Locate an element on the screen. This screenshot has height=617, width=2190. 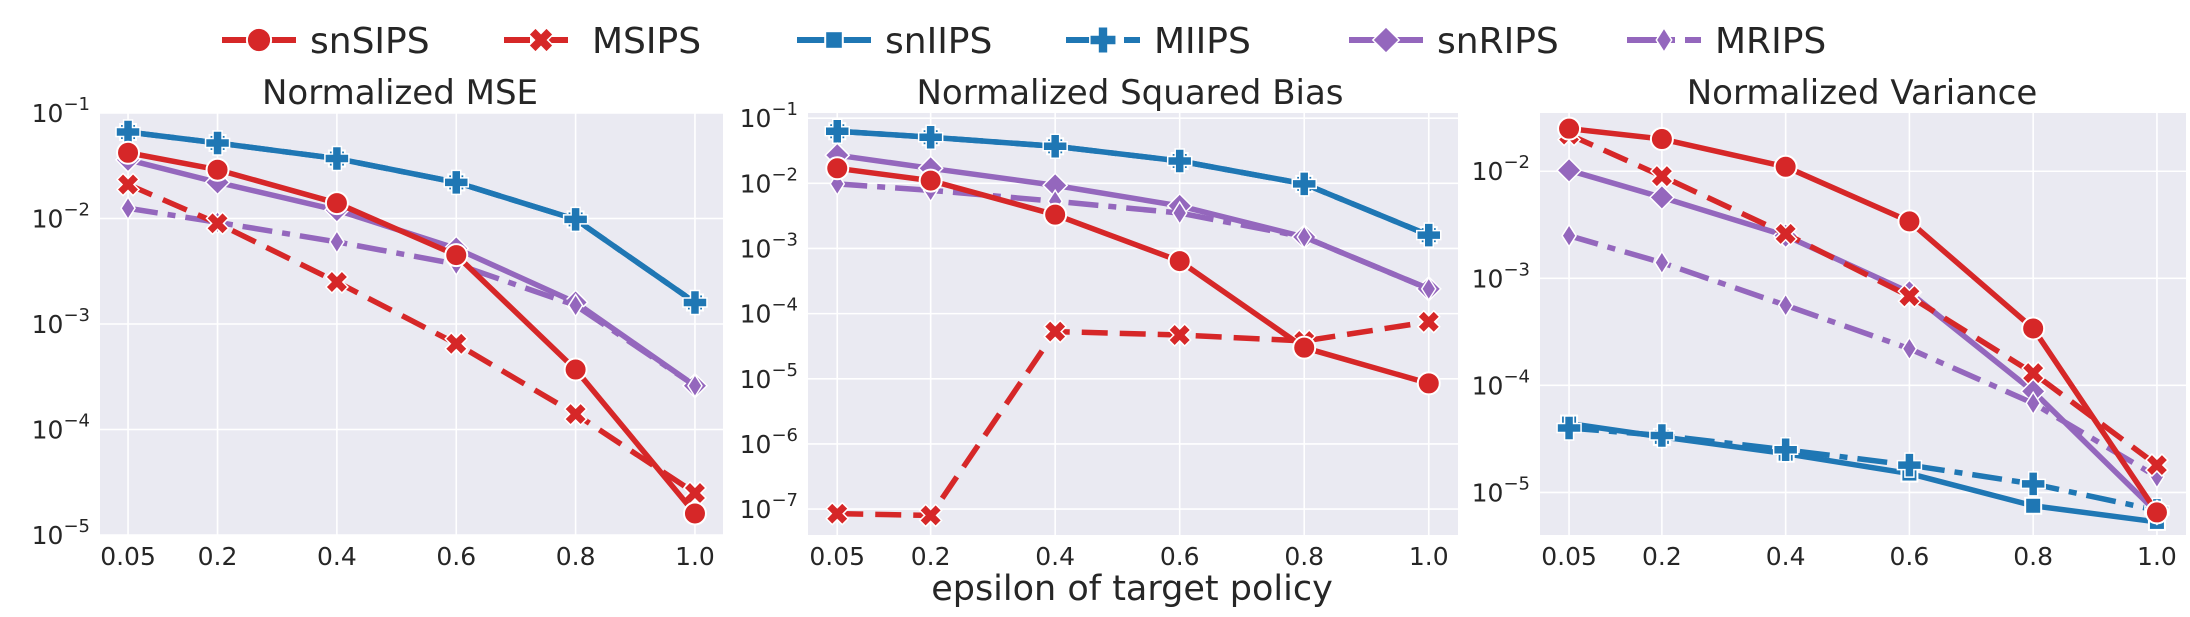
panel-title: Normalized MSE is located at coordinates (400, 93).